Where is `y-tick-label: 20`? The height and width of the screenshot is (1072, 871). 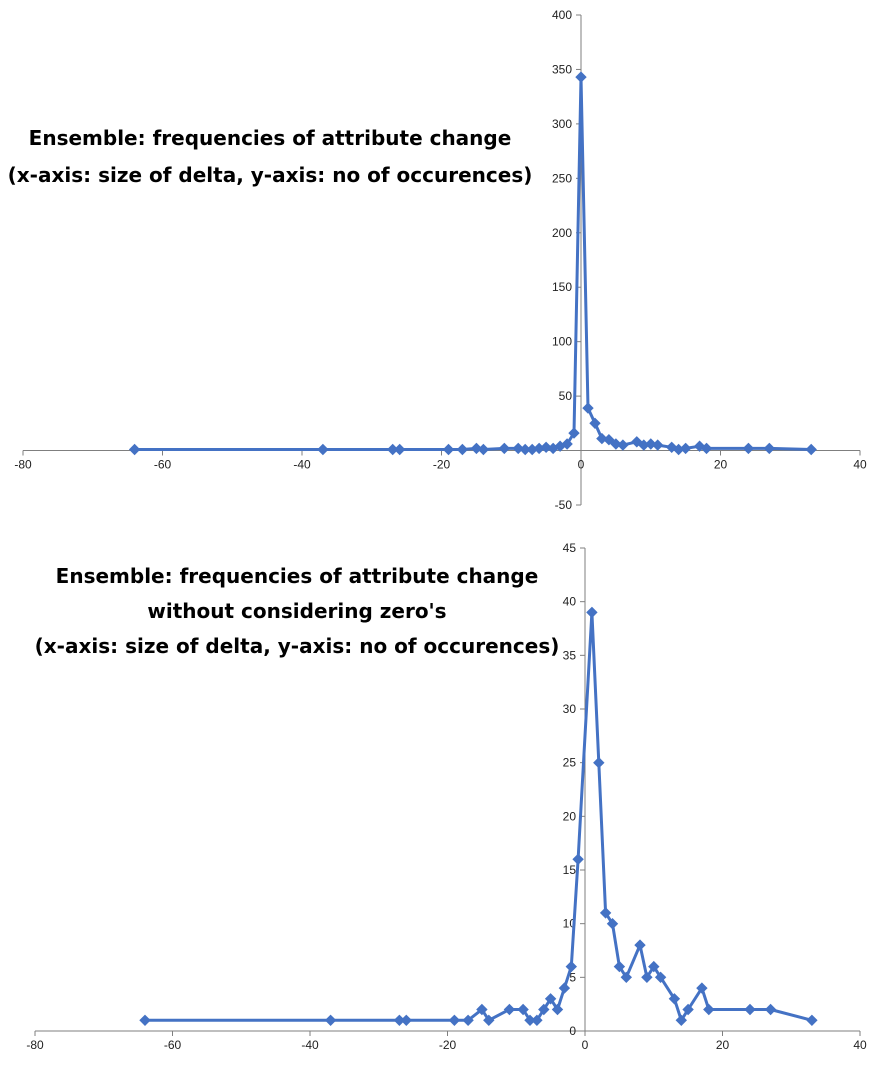
y-tick-label: 20 is located at coordinates (570, 816).